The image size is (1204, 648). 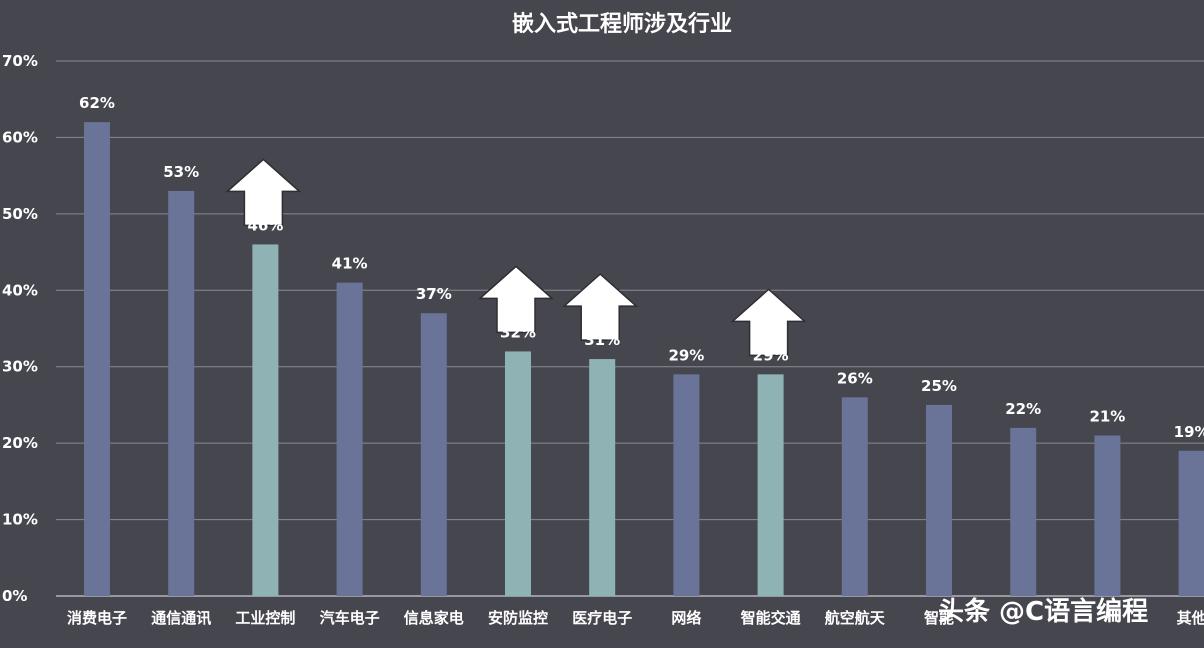 I want to click on data-label: 22%, so click(x=1023, y=409).